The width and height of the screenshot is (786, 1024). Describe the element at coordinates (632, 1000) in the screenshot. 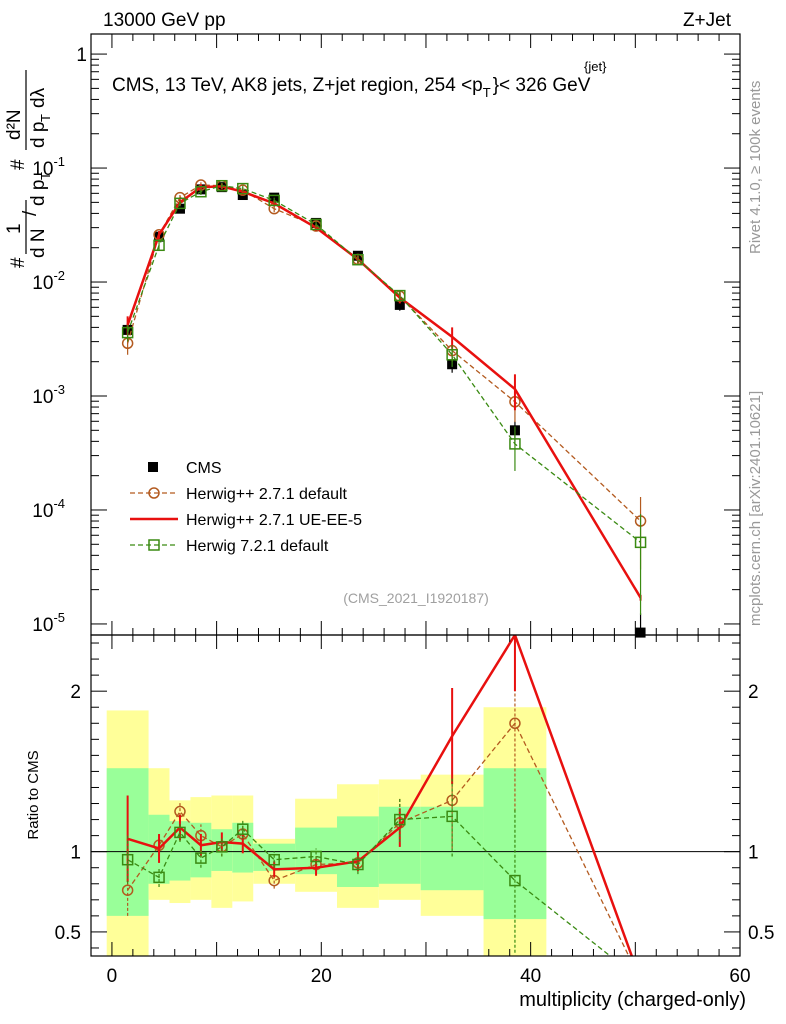

I see `x-axis-label: multiplicity (charged-only)` at that location.